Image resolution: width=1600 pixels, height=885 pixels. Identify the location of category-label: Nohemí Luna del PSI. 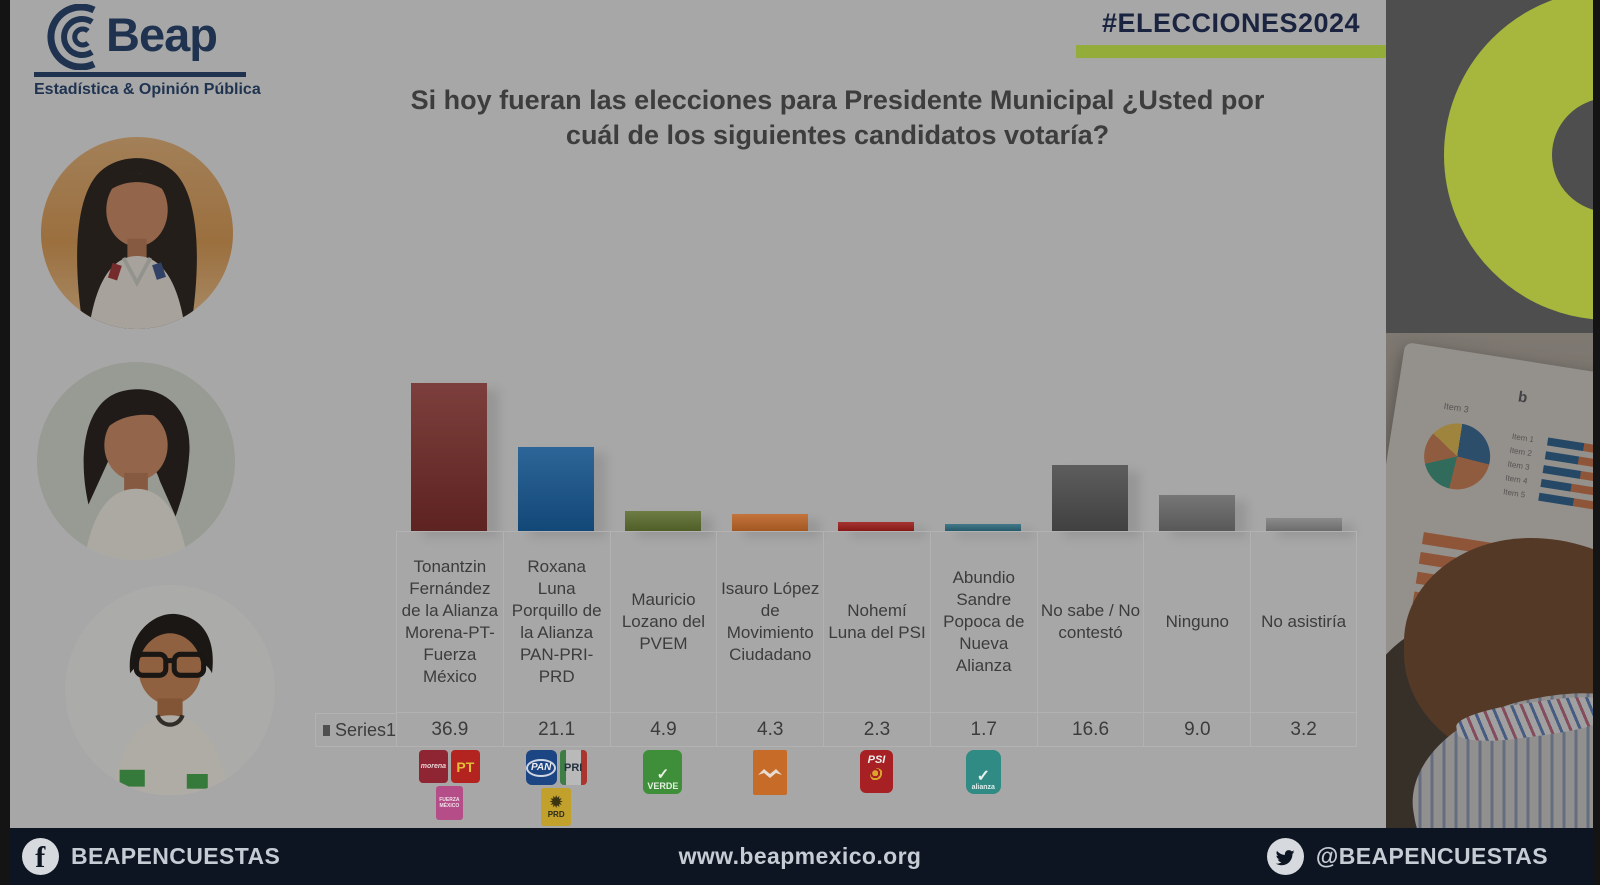
(876, 622).